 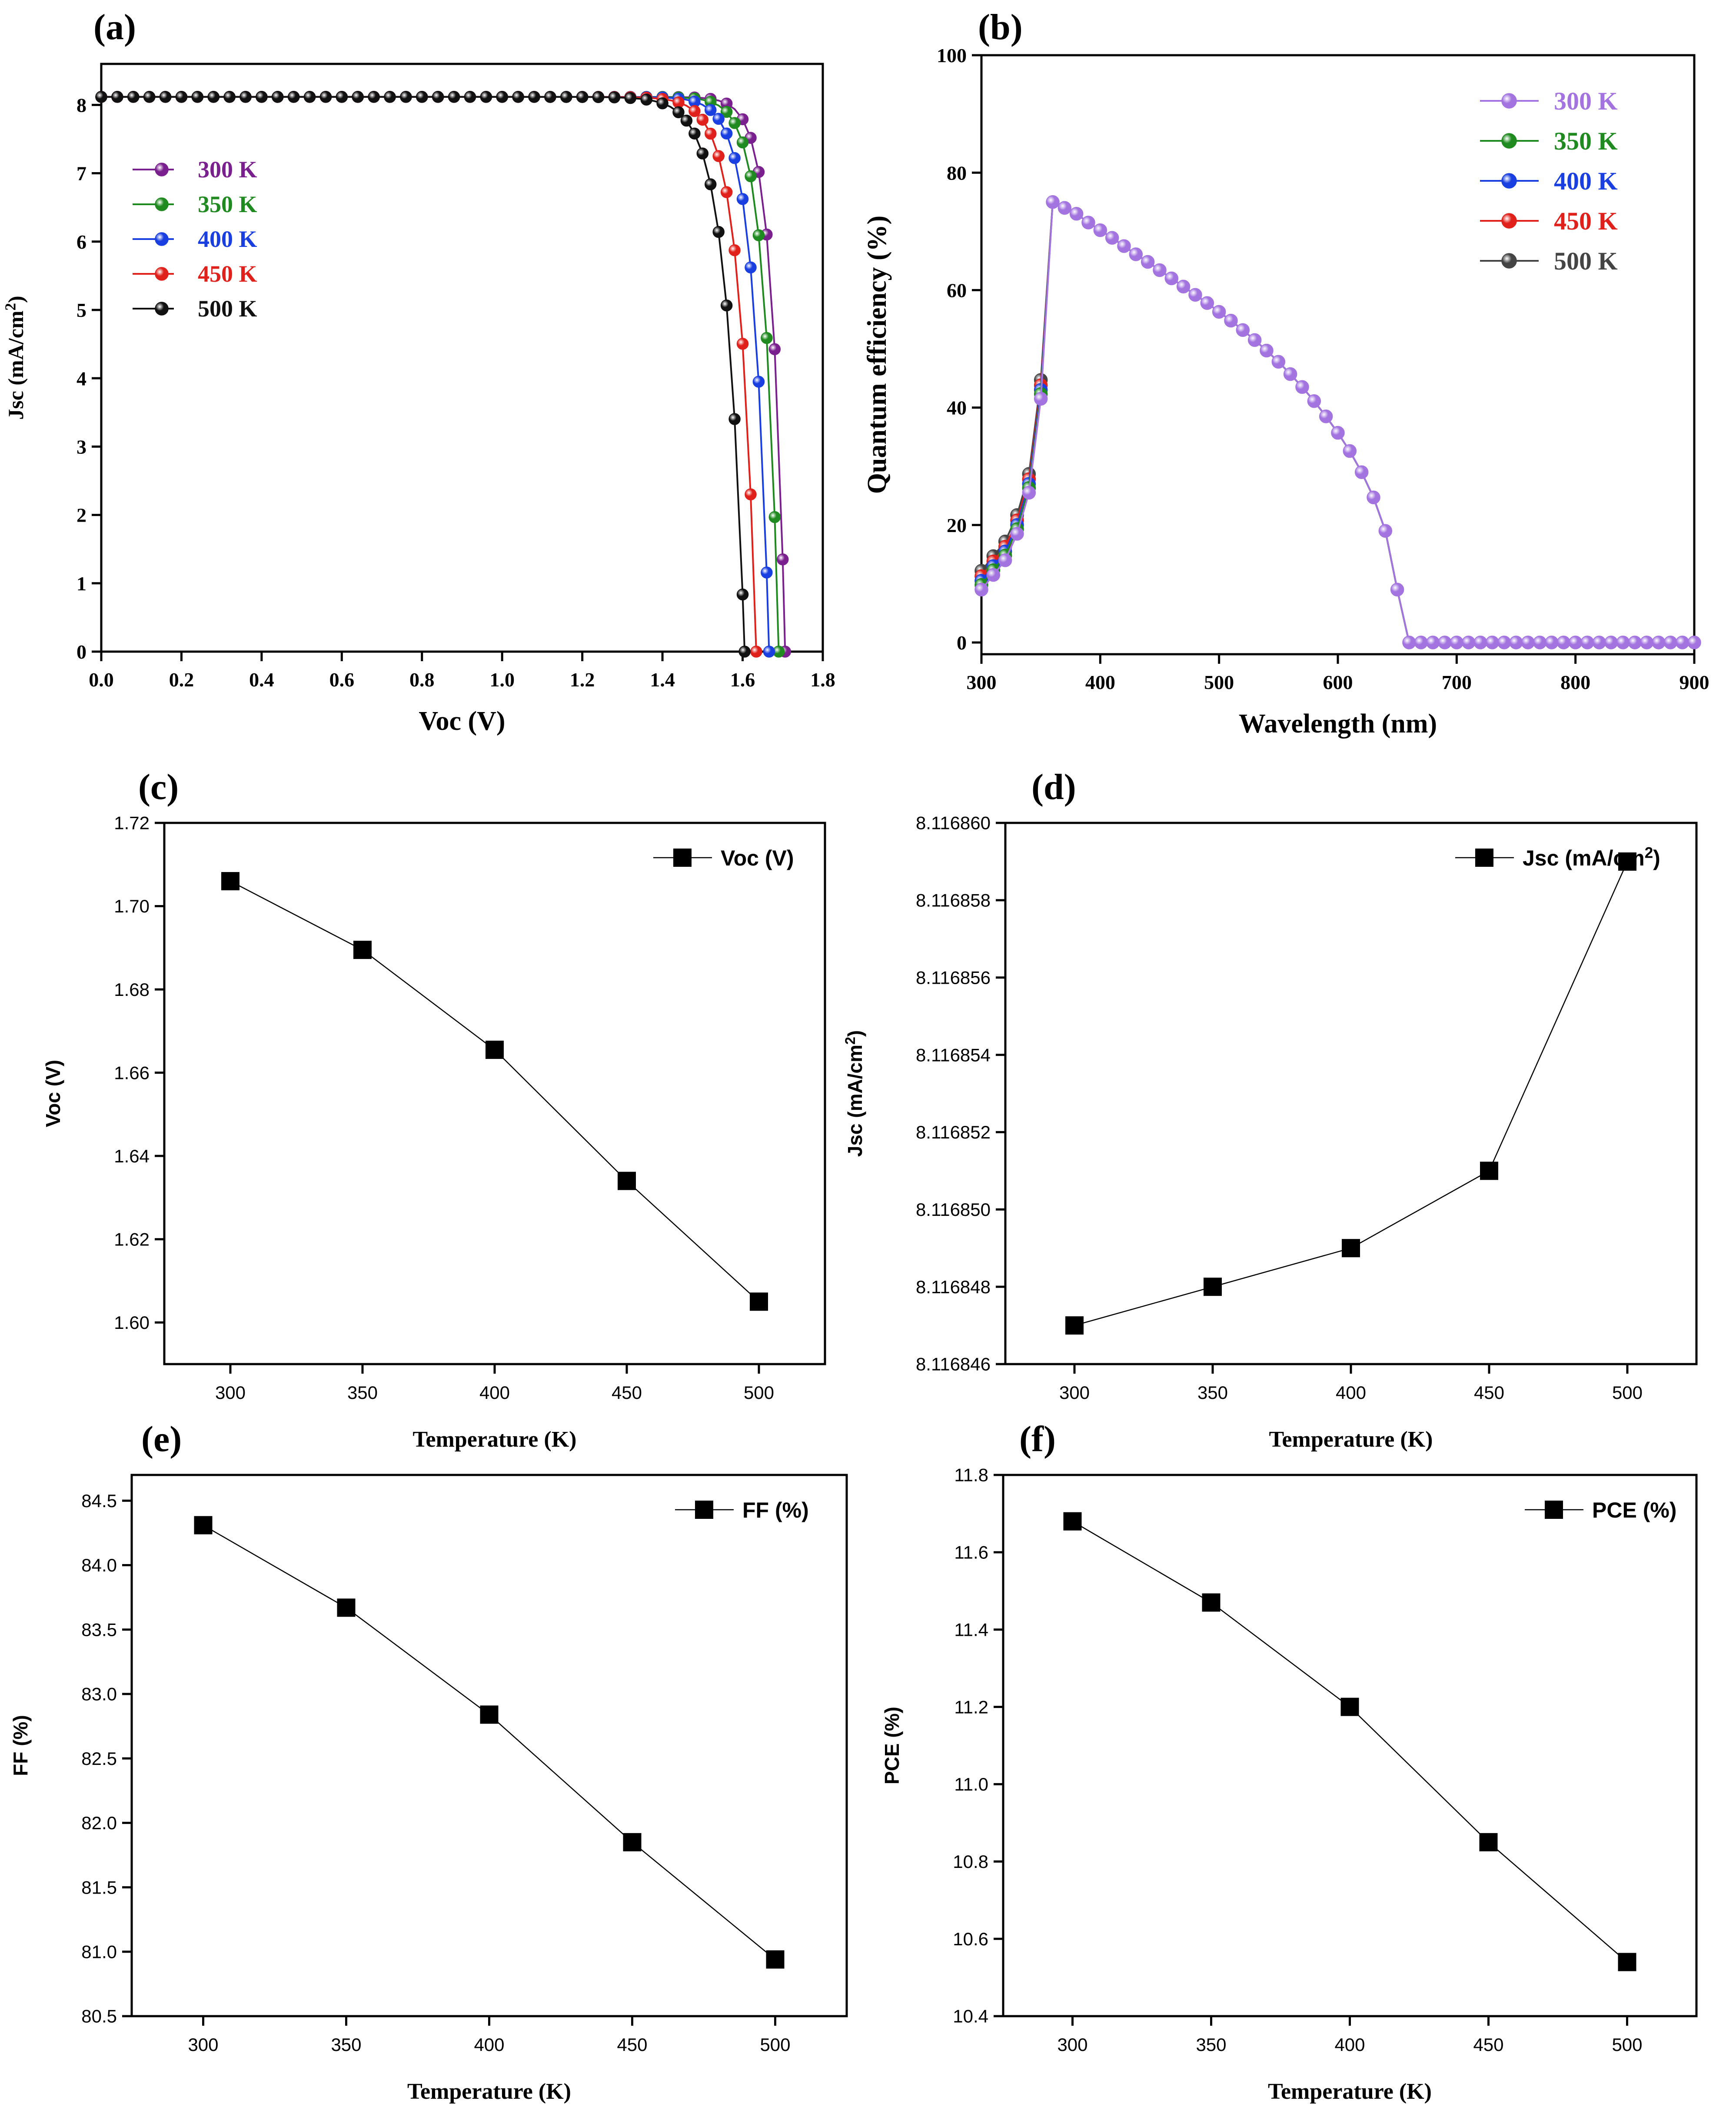 What do you see at coordinates (362, 1393) in the screenshot?
I see `x-tick-label: 350` at bounding box center [362, 1393].